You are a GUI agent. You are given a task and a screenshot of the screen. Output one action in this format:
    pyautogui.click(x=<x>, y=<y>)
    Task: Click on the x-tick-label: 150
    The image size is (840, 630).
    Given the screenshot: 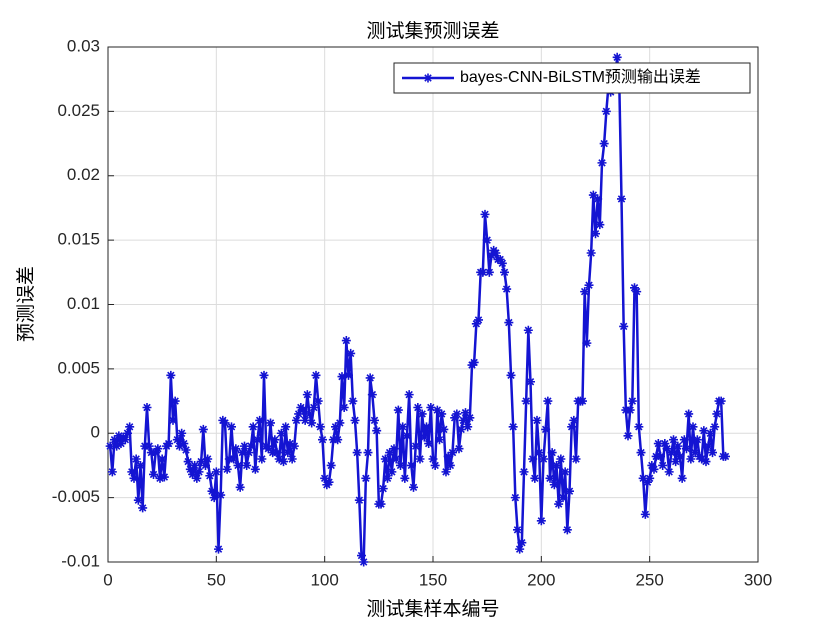 What is the action you would take?
    pyautogui.click(x=433, y=579)
    